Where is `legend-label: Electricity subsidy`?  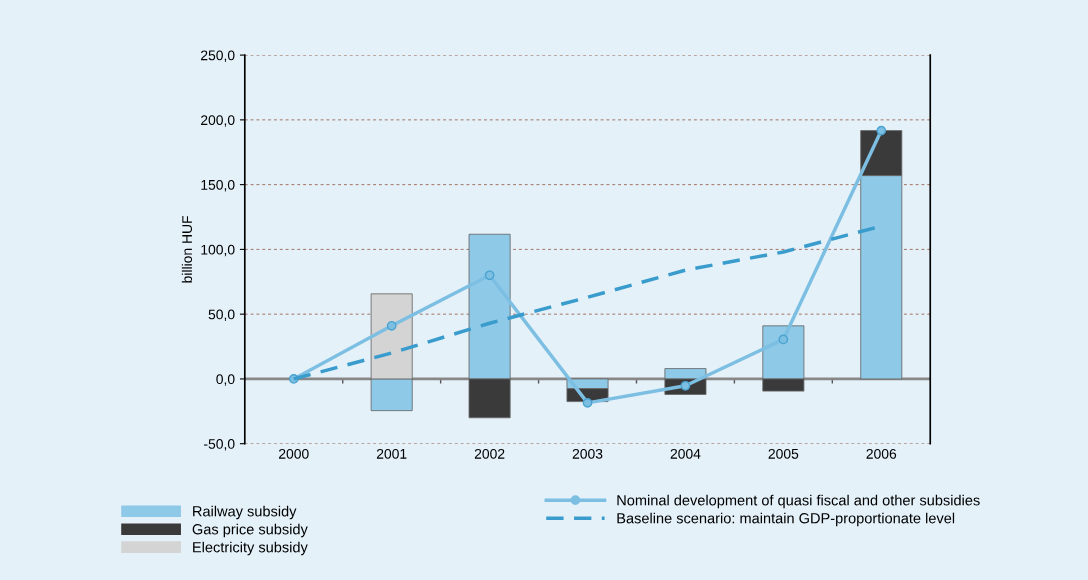
legend-label: Electricity subsidy is located at coordinates (250, 548).